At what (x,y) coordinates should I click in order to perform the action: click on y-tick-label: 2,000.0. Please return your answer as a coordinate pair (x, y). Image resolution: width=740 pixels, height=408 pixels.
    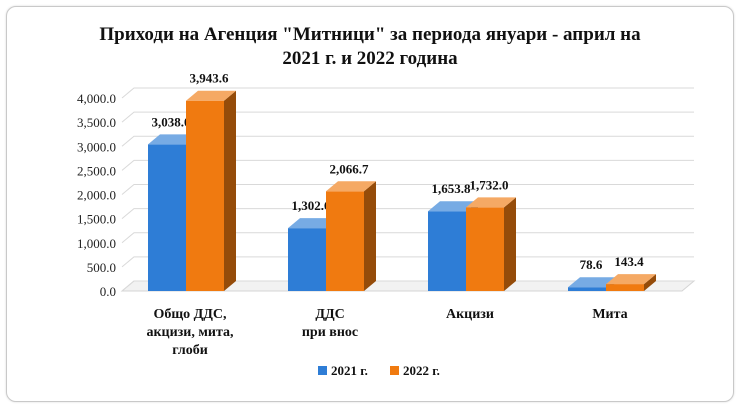
    Looking at the image, I should click on (96, 195).